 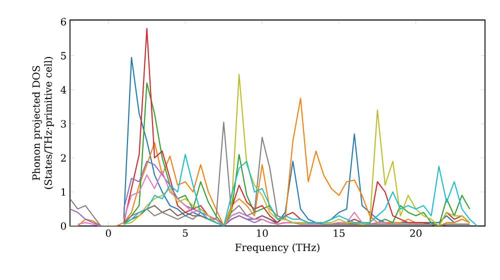 What do you see at coordinates (339, 233) in the screenshot?
I see `x-tick-label: 15` at bounding box center [339, 233].